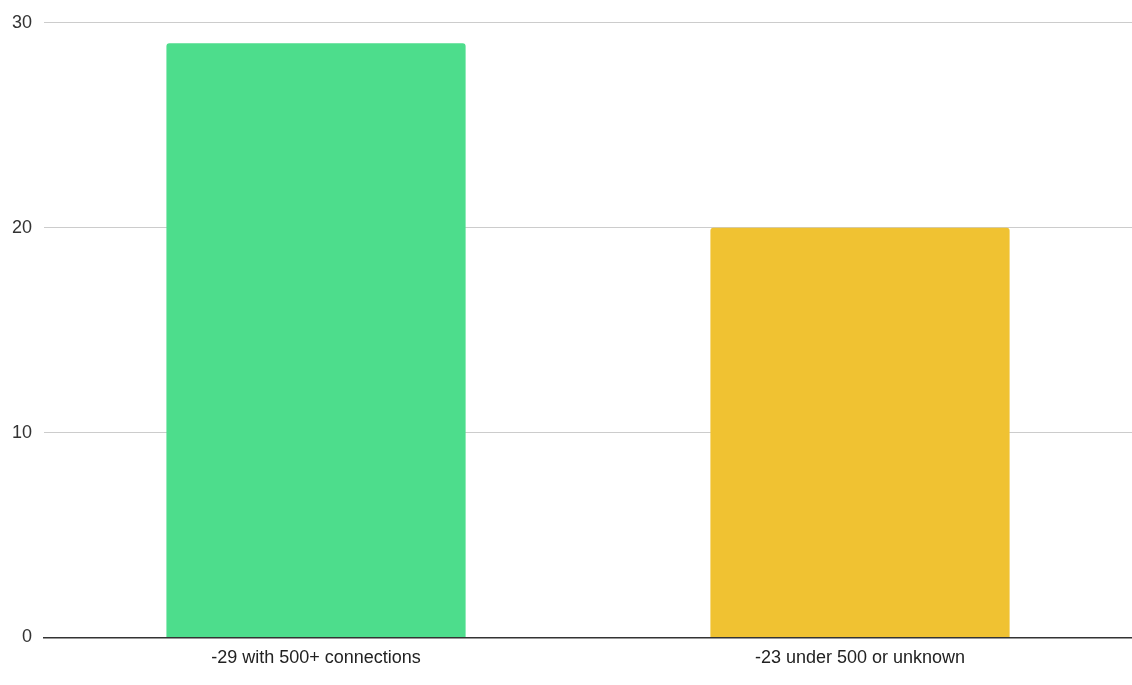 This screenshot has width=1132, height=685. I want to click on x-tick-label: -23 under 500 or unknown, so click(860, 657).